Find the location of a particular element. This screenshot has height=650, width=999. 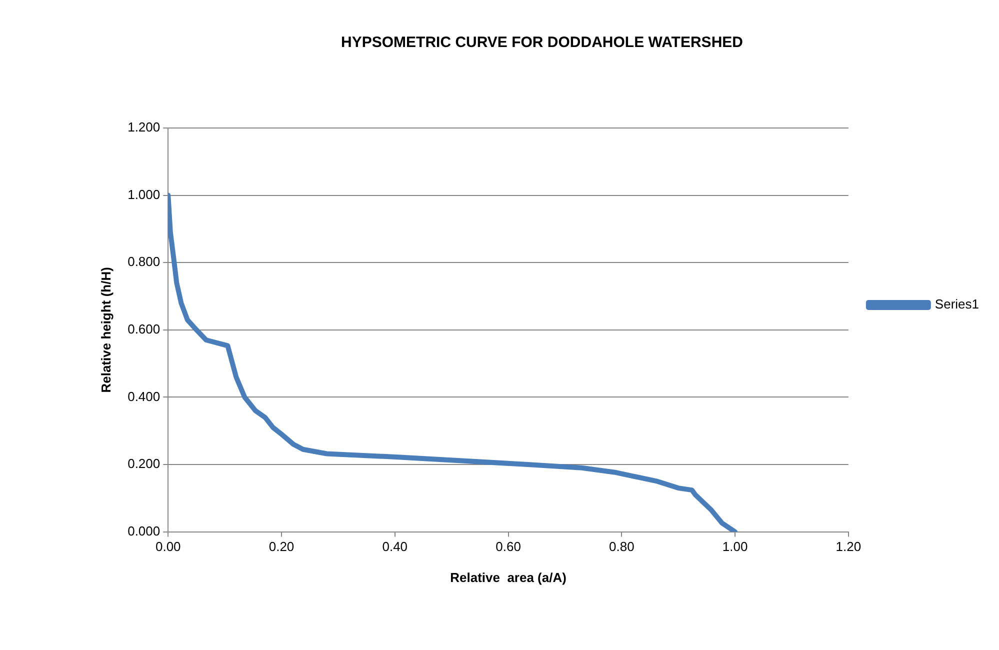

y-tick-label: 0.000 is located at coordinates (144, 530).